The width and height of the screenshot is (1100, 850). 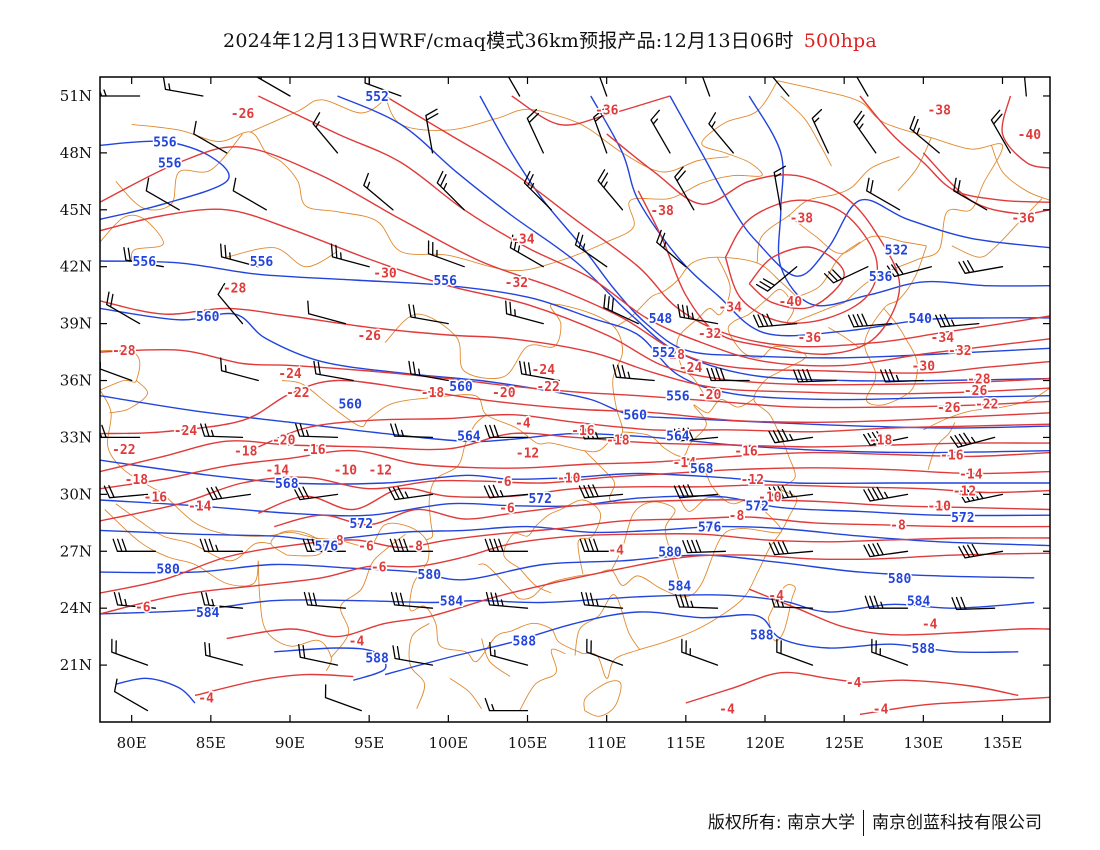 What do you see at coordinates (976, 391) in the screenshot?
I see `temperature-label: -26` at bounding box center [976, 391].